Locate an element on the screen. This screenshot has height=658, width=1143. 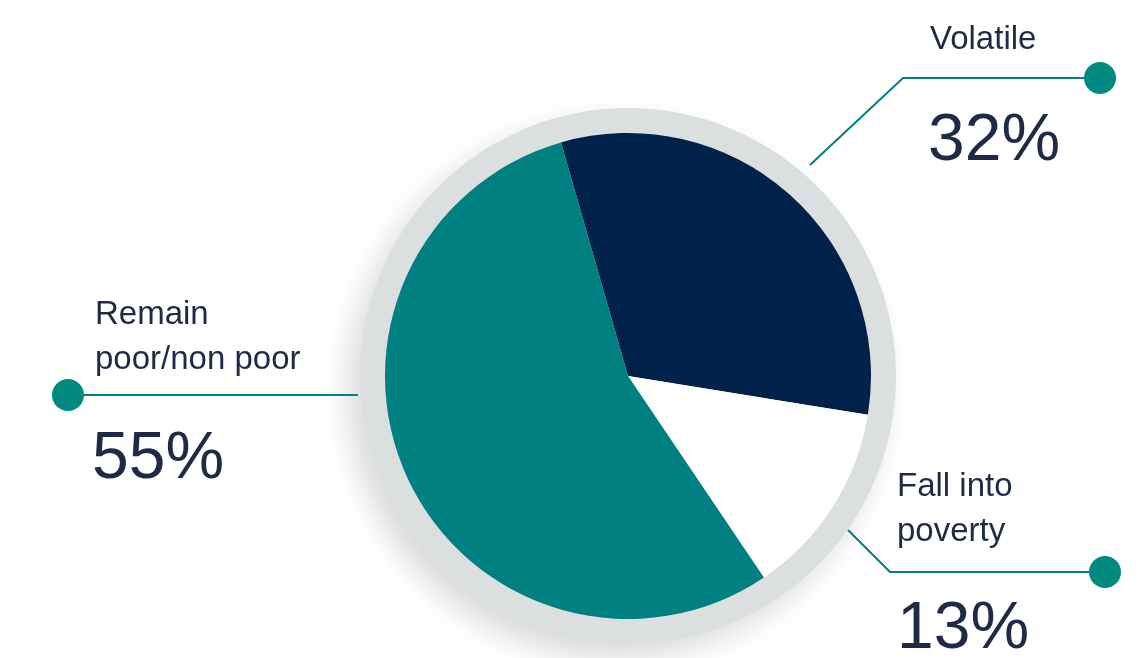
slice-label: Volatile is located at coordinates (983, 38).